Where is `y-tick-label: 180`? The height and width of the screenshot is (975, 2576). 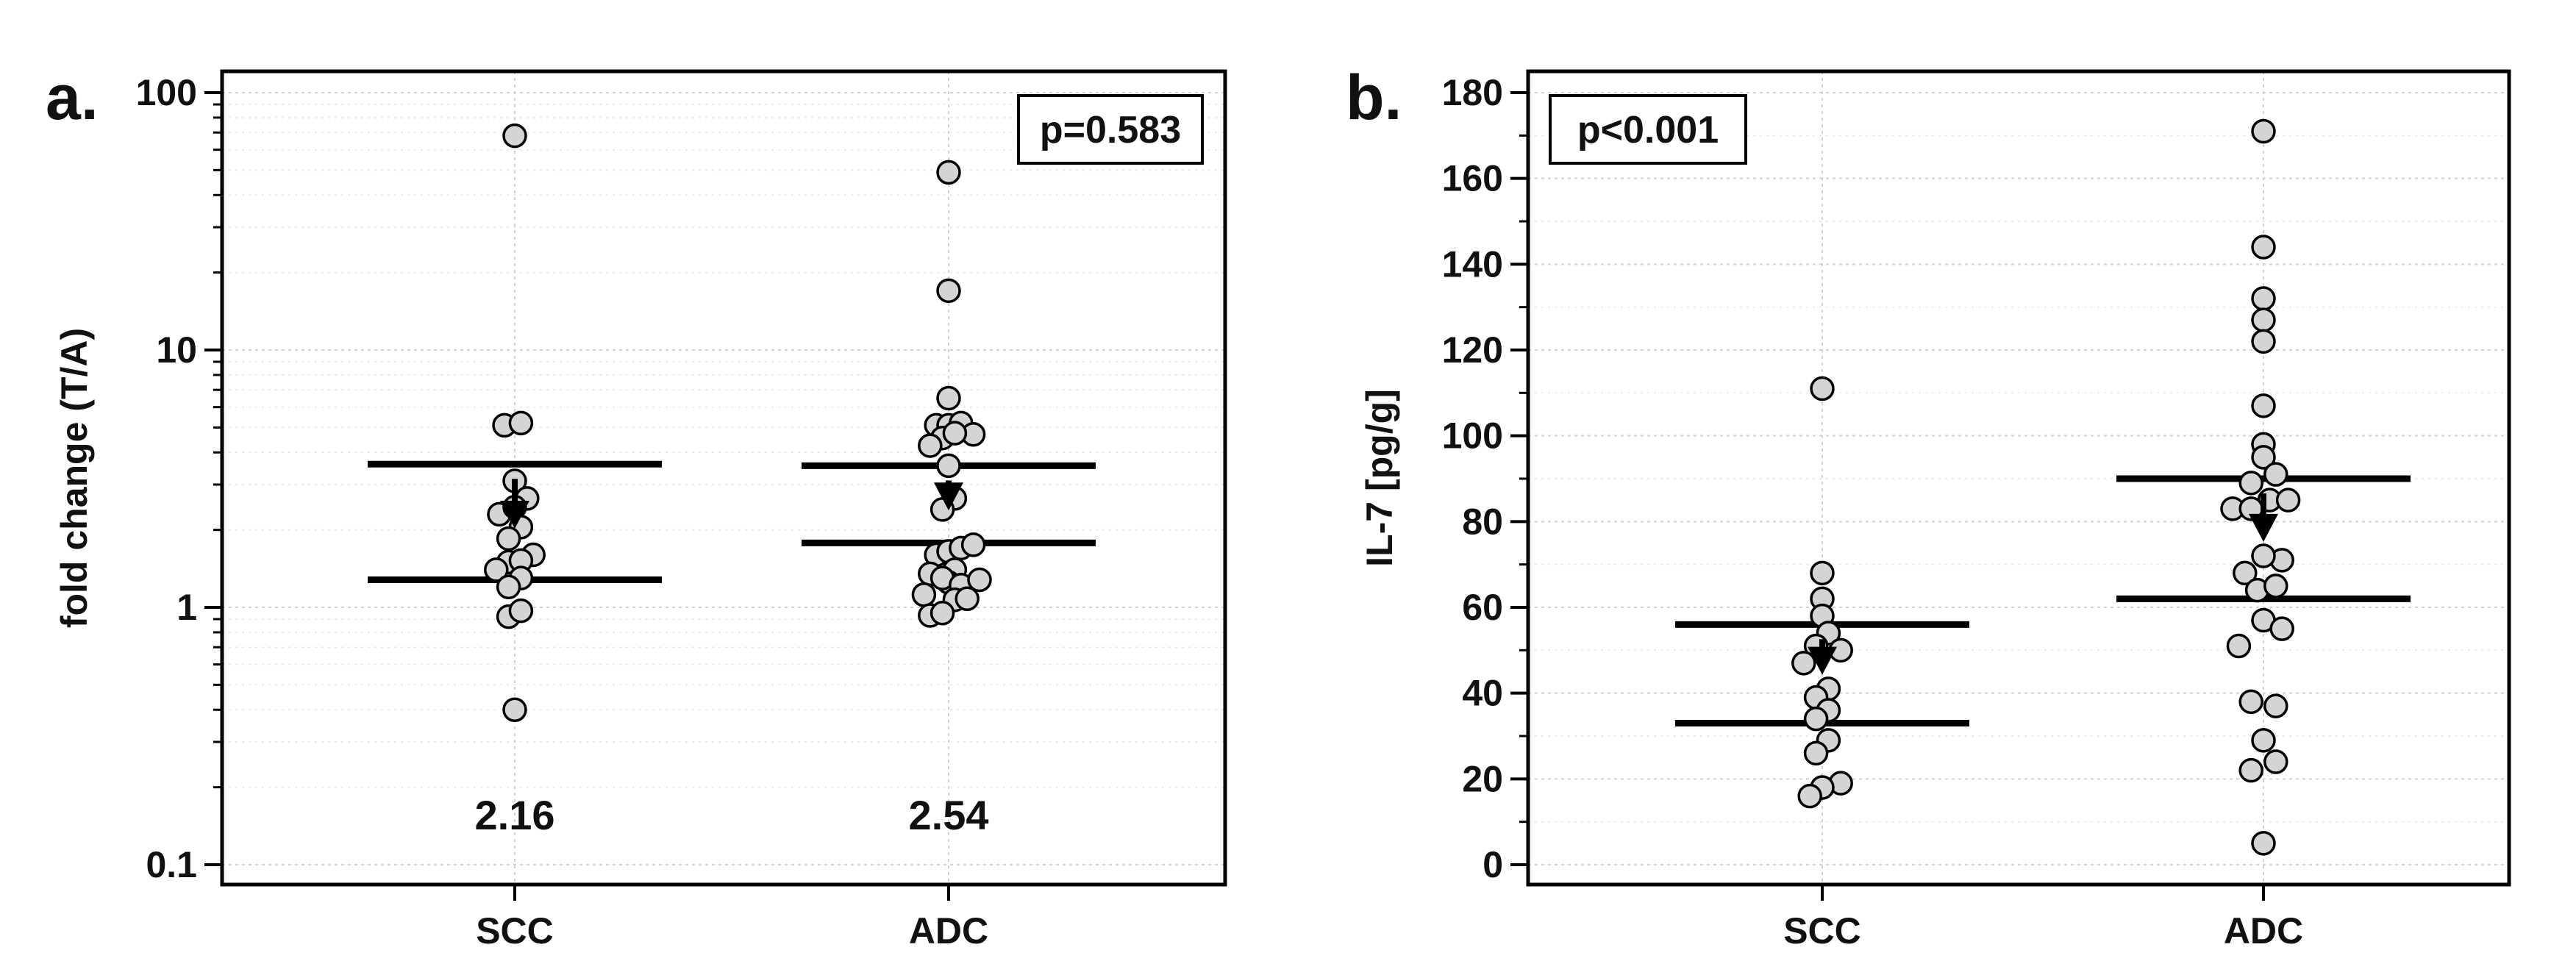 y-tick-label: 180 is located at coordinates (1472, 93).